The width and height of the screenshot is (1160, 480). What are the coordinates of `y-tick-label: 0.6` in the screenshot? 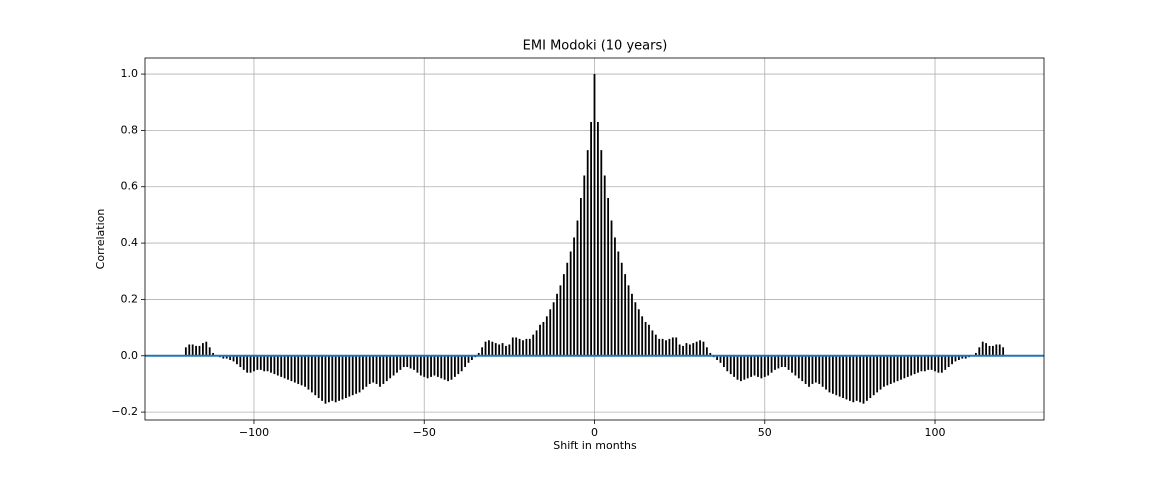 It's located at (130, 186).